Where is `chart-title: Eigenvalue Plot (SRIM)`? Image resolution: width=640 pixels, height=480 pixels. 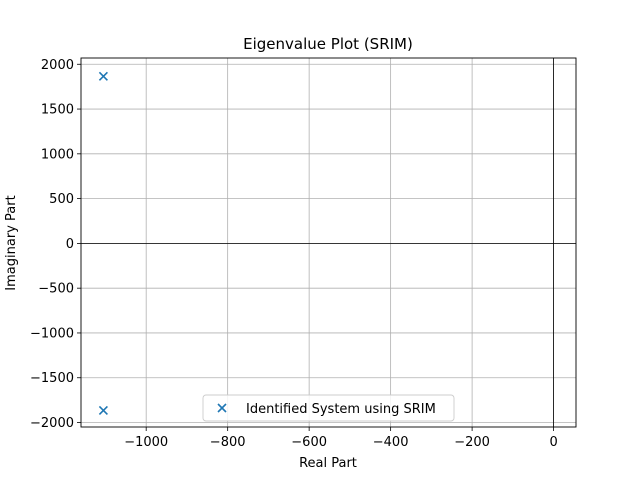
chart-title: Eigenvalue Plot (SRIM) is located at coordinates (328, 44).